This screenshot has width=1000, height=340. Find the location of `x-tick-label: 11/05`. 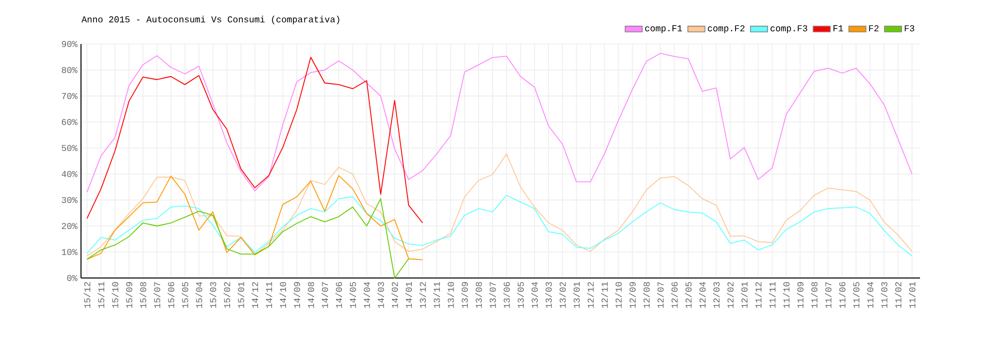

x-tick-label: 11/05 is located at coordinates (856, 295).